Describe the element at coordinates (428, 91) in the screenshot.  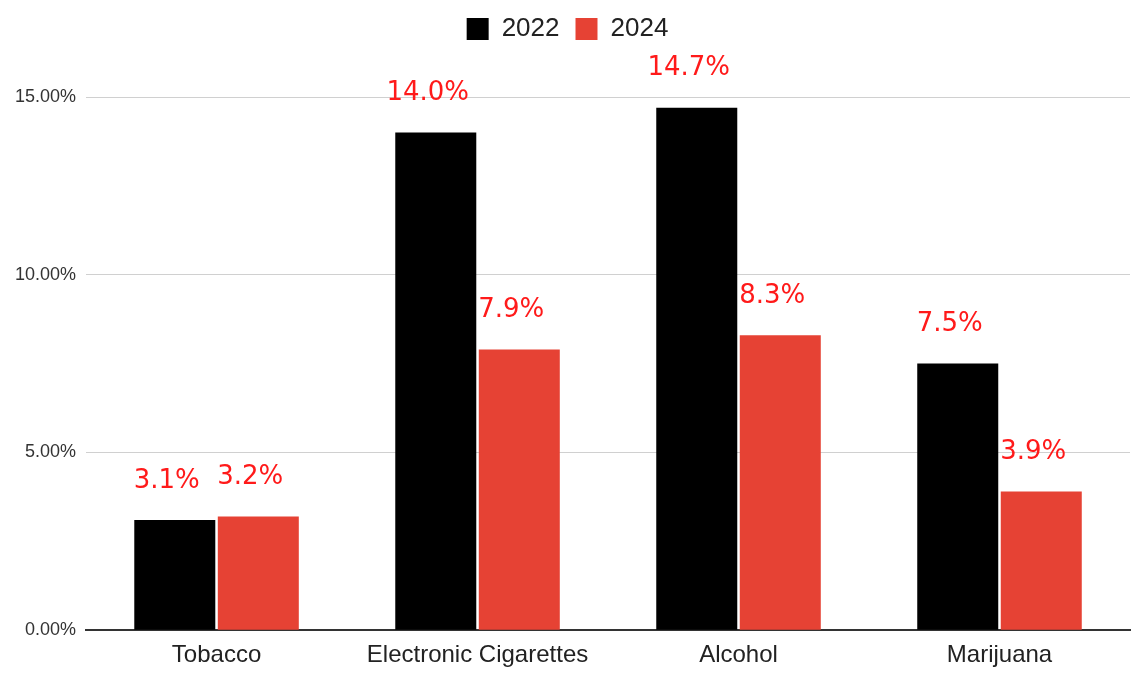
I see `data-label: 14.0%` at that location.